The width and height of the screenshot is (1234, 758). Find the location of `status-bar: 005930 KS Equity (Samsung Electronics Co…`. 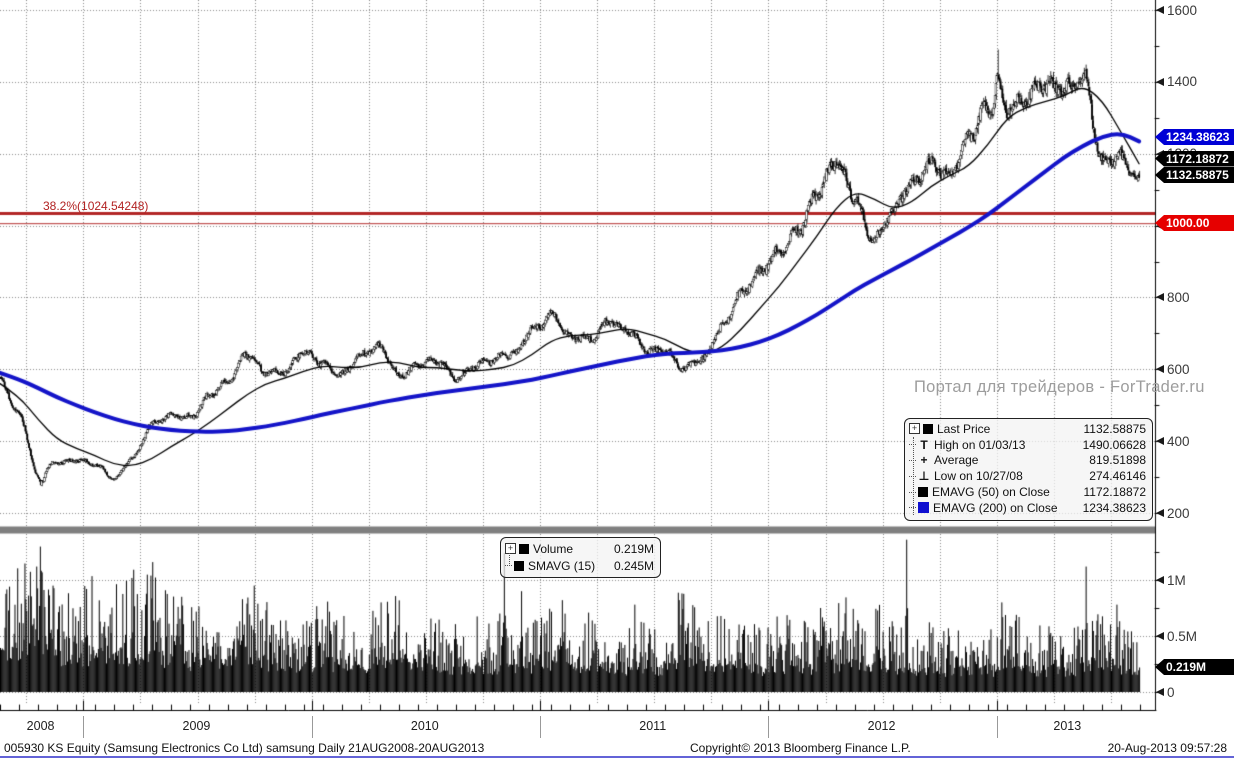

status-bar: 005930 KS Equity (Samsung Electronics Co… is located at coordinates (617, 749).